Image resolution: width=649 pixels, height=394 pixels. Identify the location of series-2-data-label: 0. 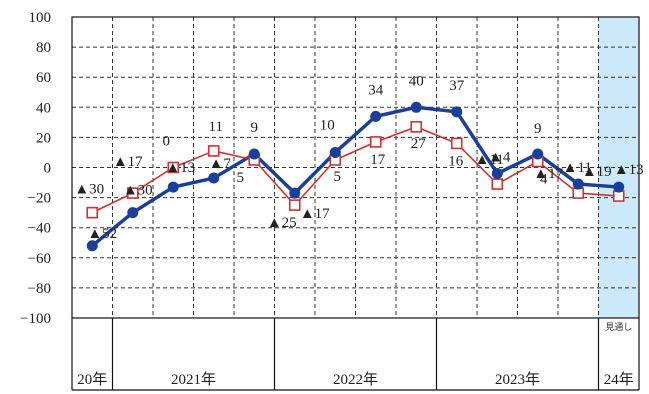
(167, 142).